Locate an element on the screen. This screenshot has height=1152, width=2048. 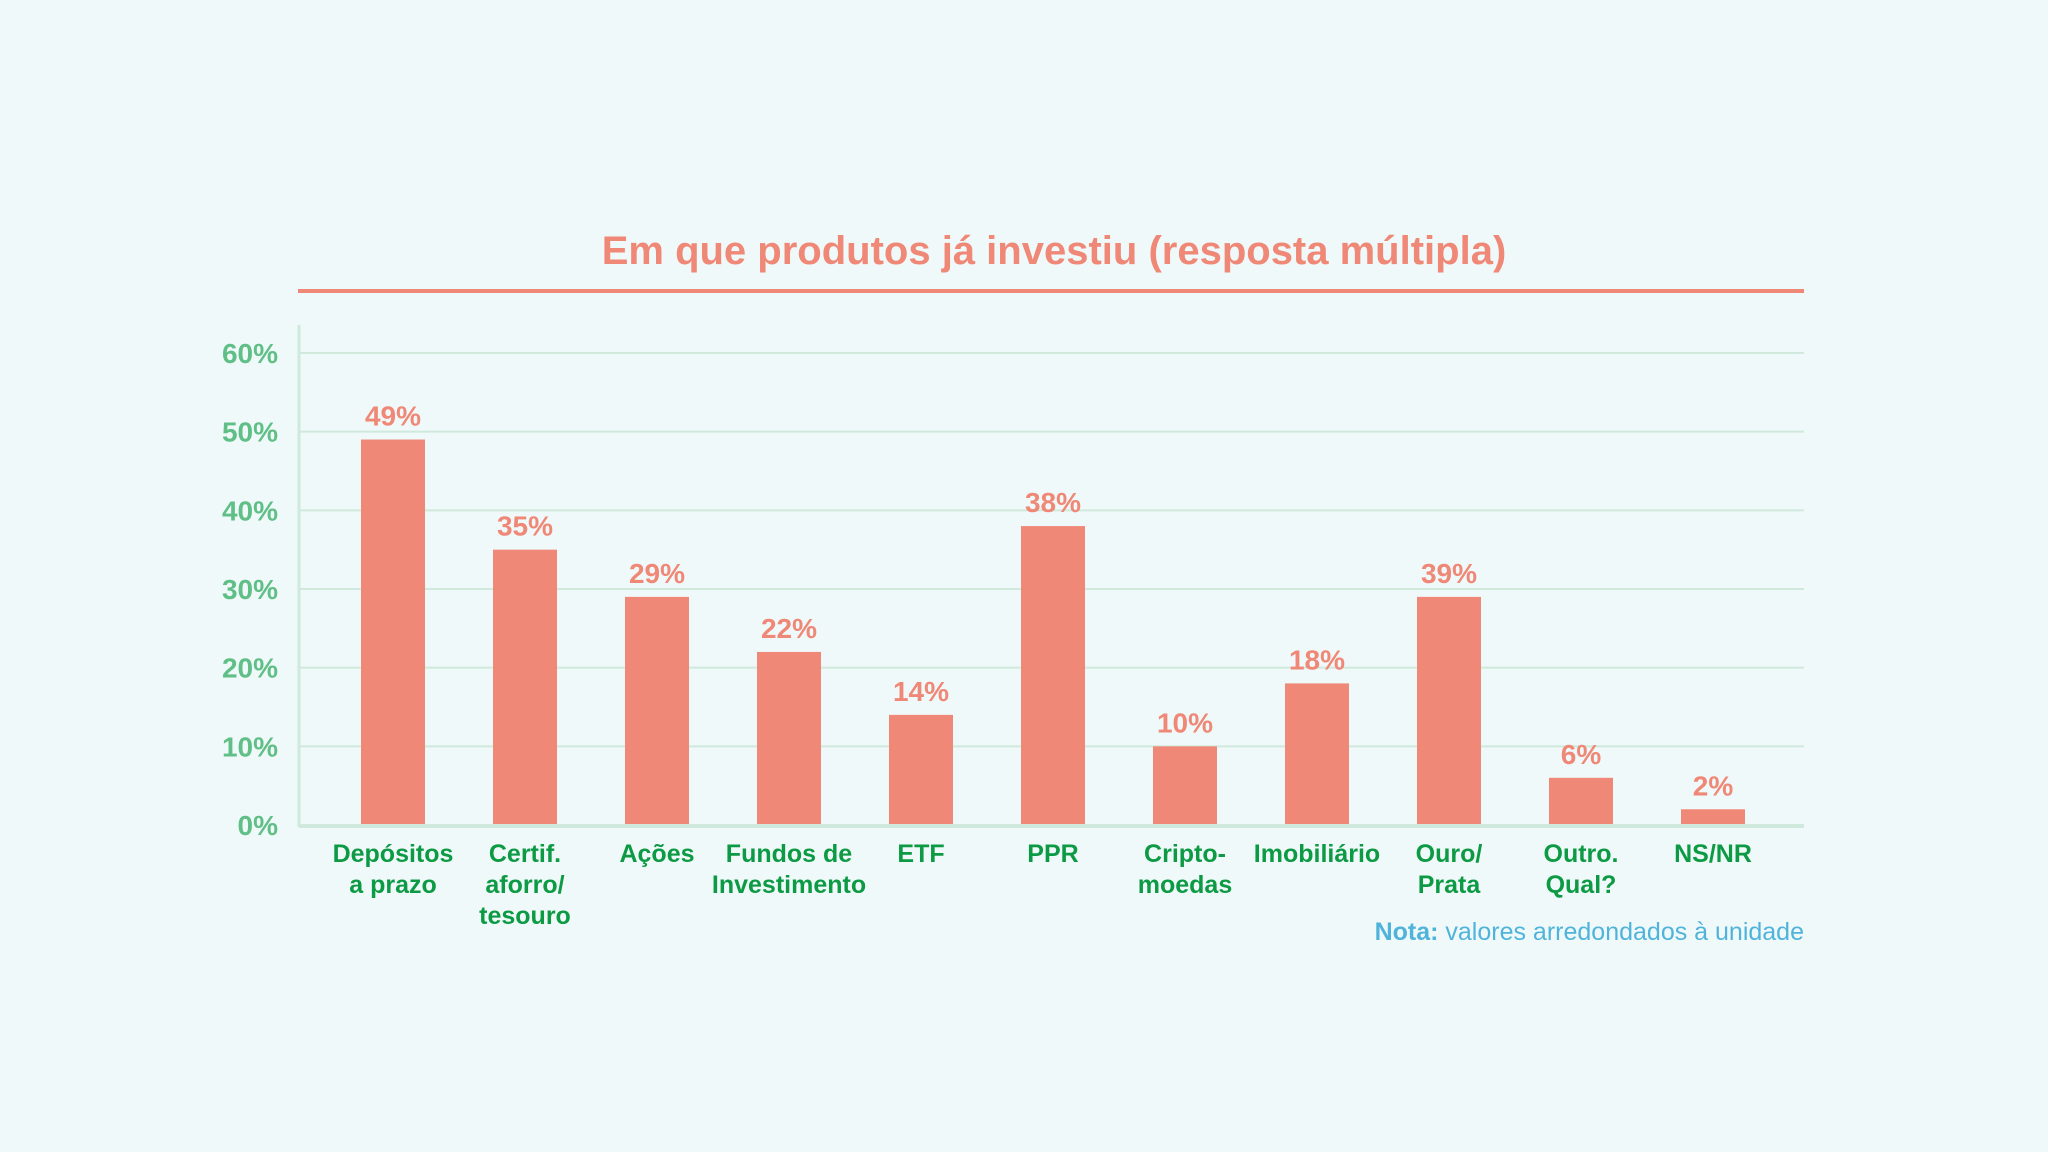
x-category-label-line: Ouro/ is located at coordinates (1449, 854).